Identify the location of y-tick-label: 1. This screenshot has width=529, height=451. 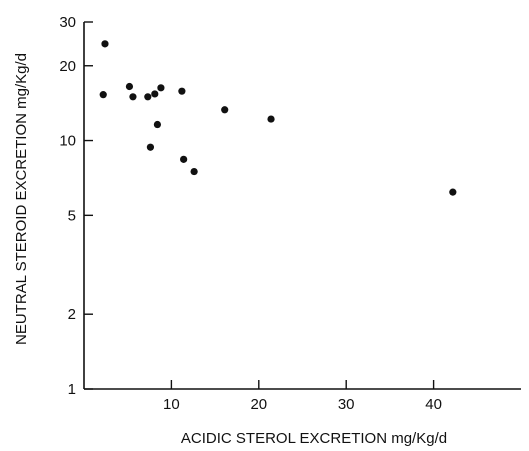
(72, 389).